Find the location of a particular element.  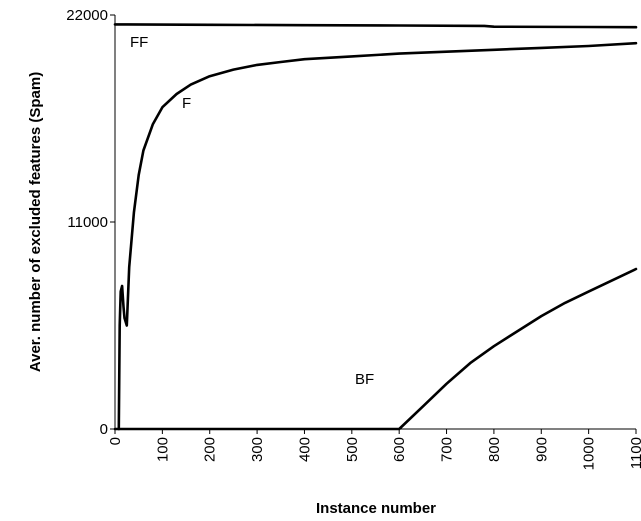

x-tick-label: 0 is located at coordinates (115, 441).